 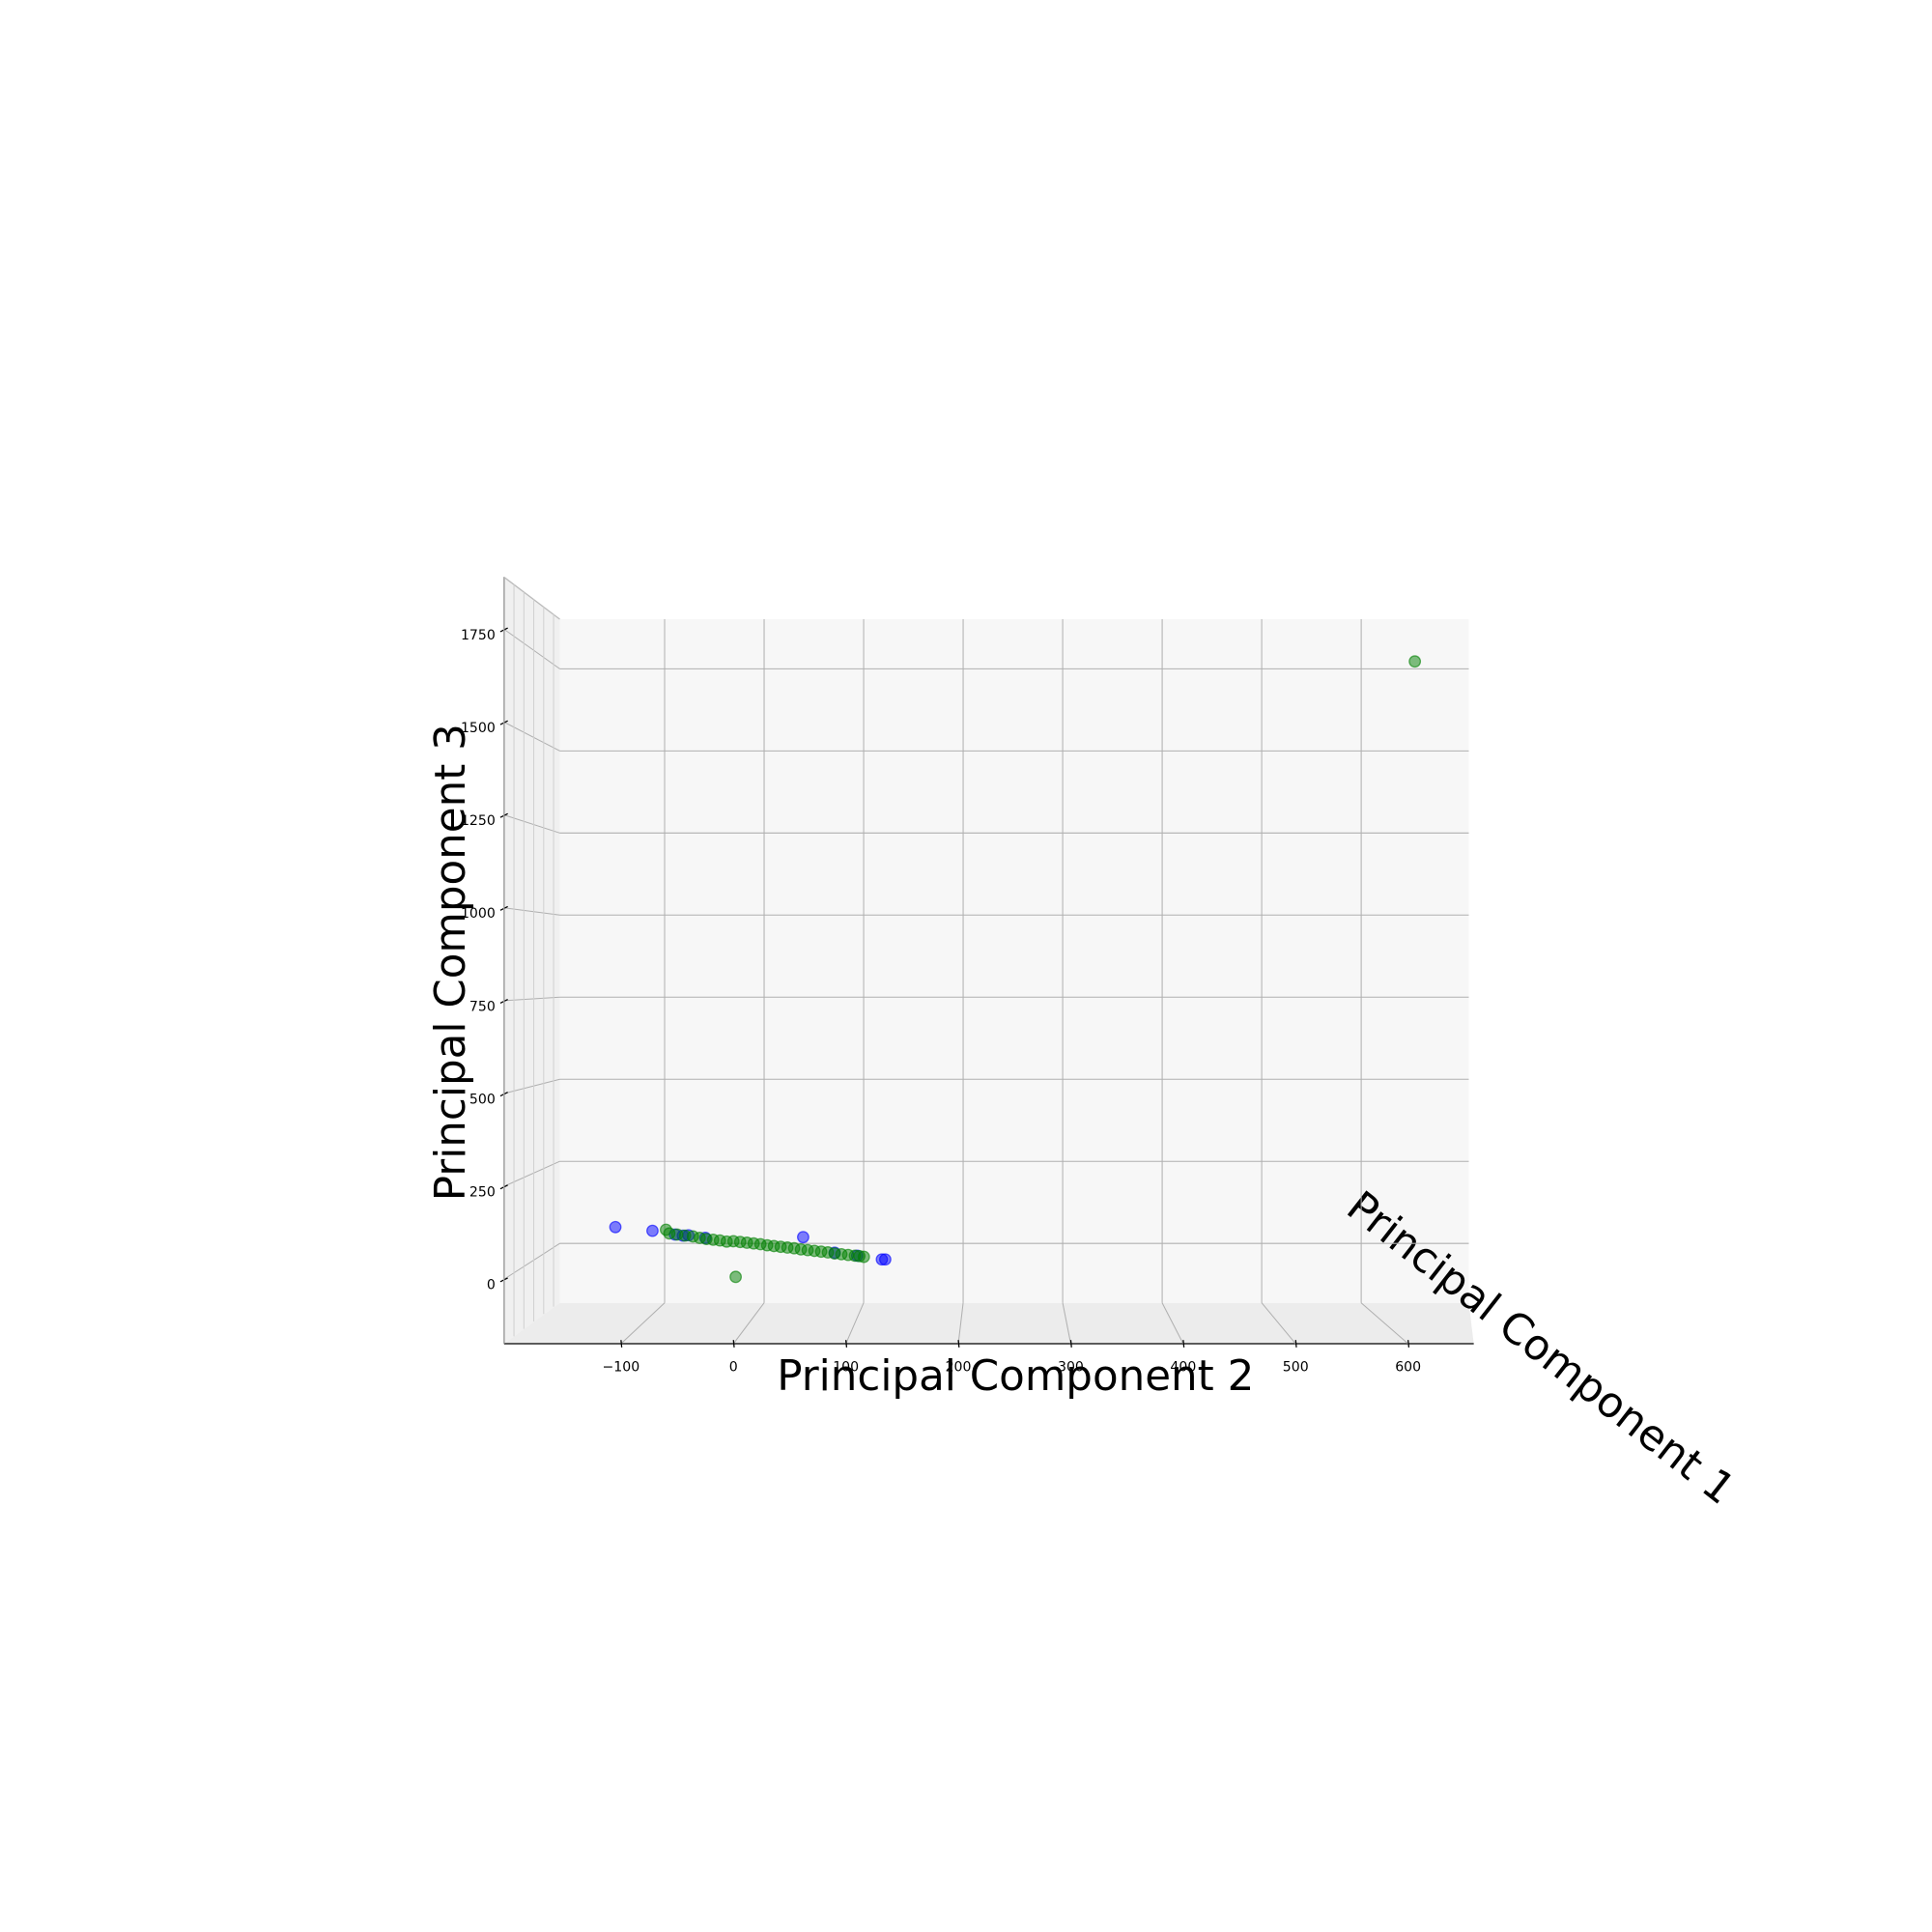 What do you see at coordinates (988, 1323) in the screenshot?
I see `floor-pane` at bounding box center [988, 1323].